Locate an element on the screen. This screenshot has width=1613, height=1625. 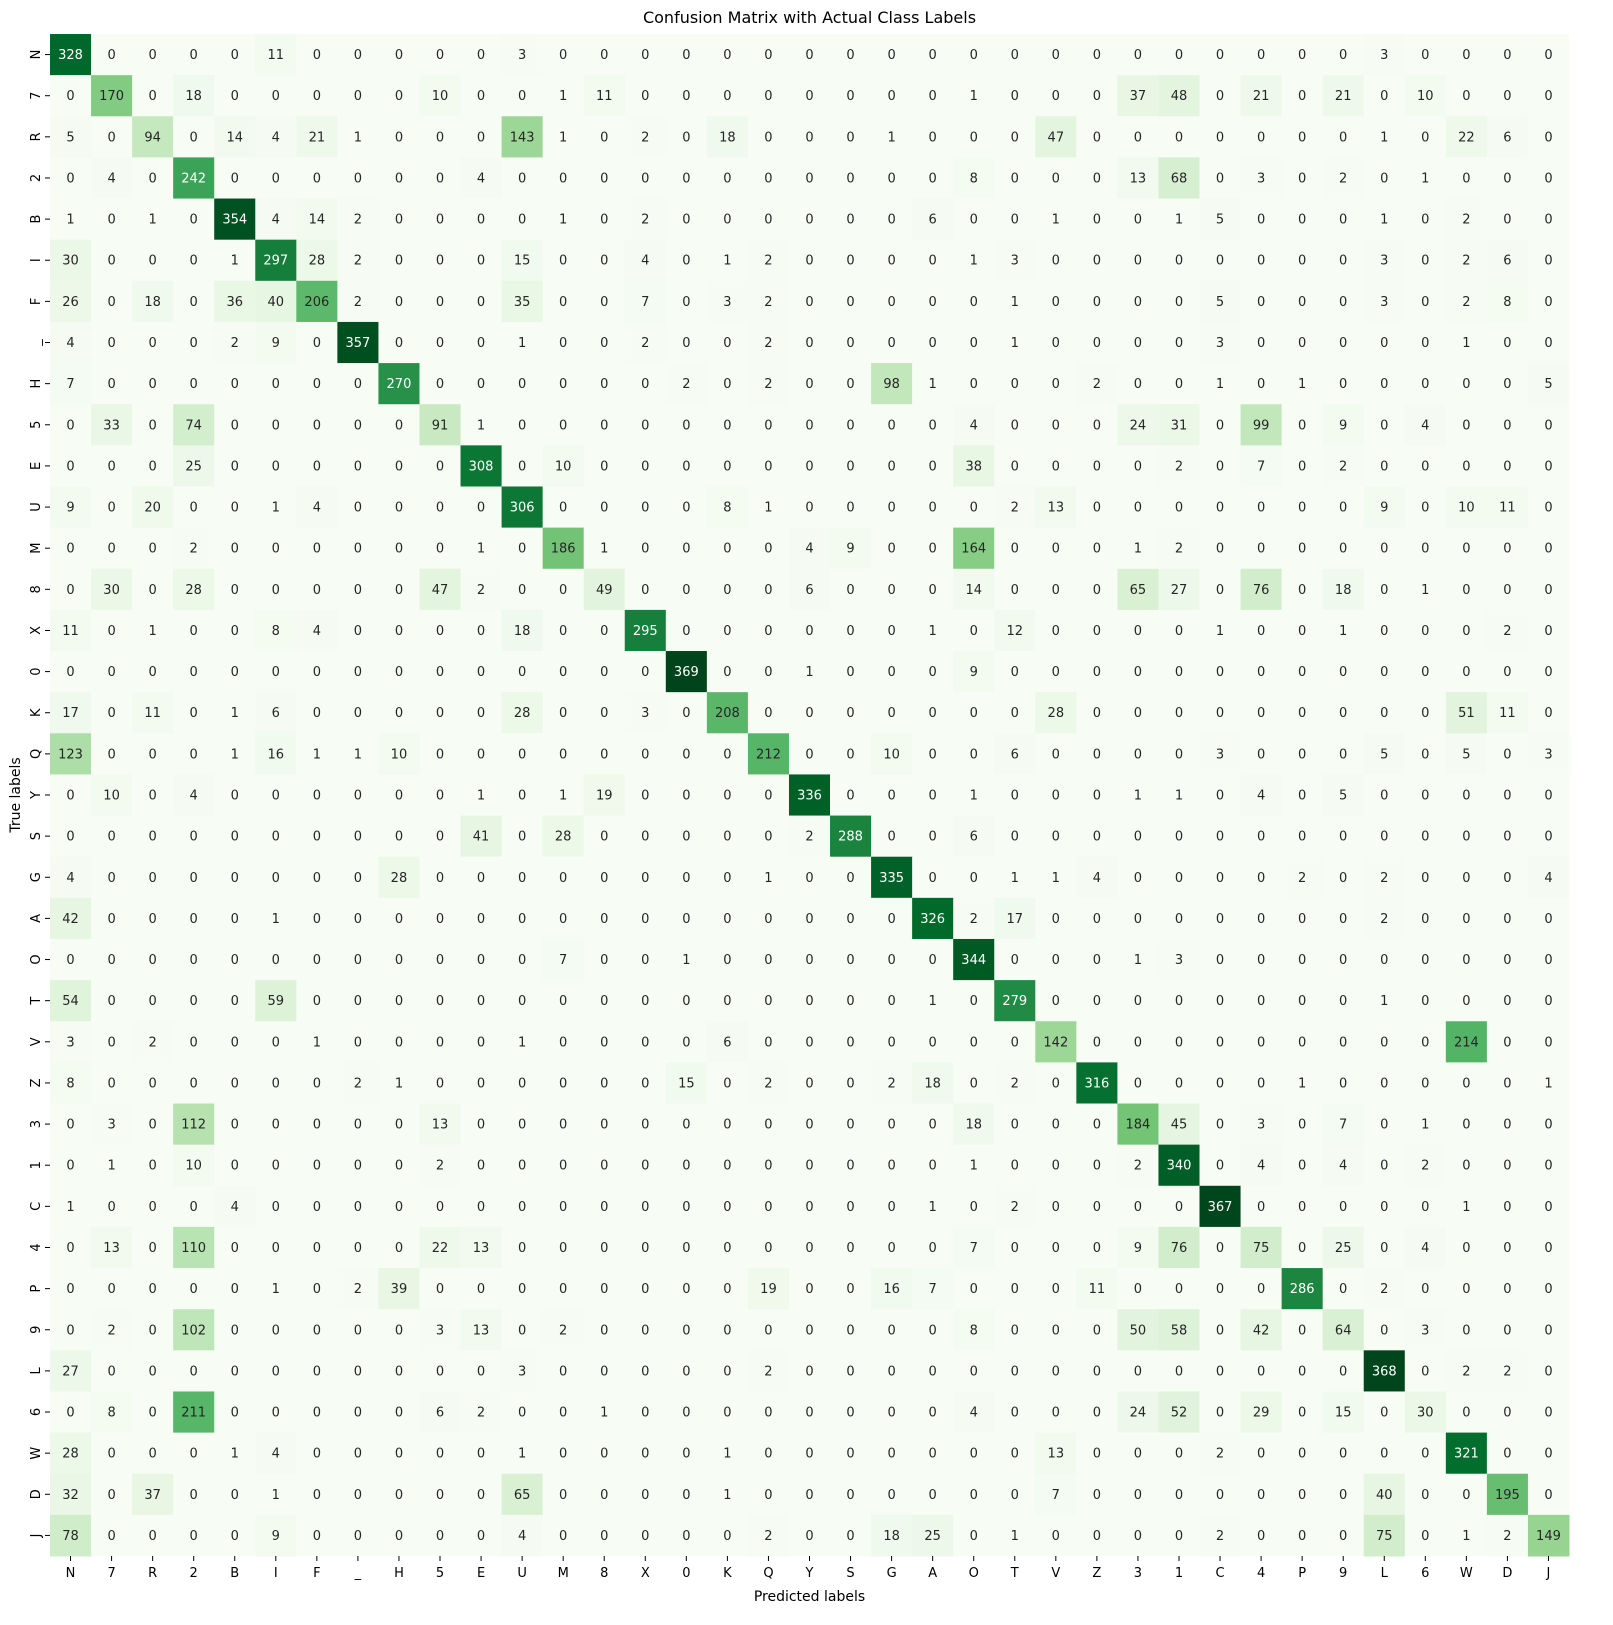
cell-value-label: 279 is located at coordinates (1014, 1001).